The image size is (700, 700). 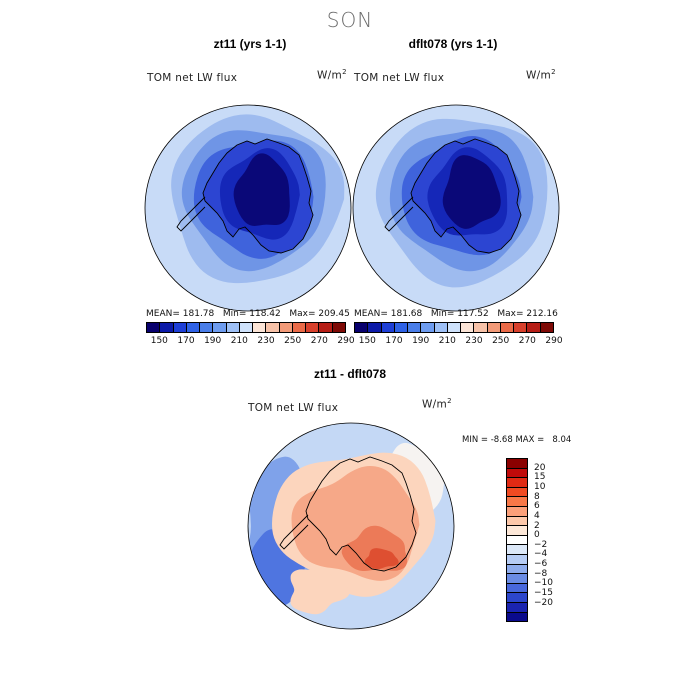 What do you see at coordinates (541, 75) in the screenshot?
I see `panel2-units-label: W/m2` at bounding box center [541, 75].